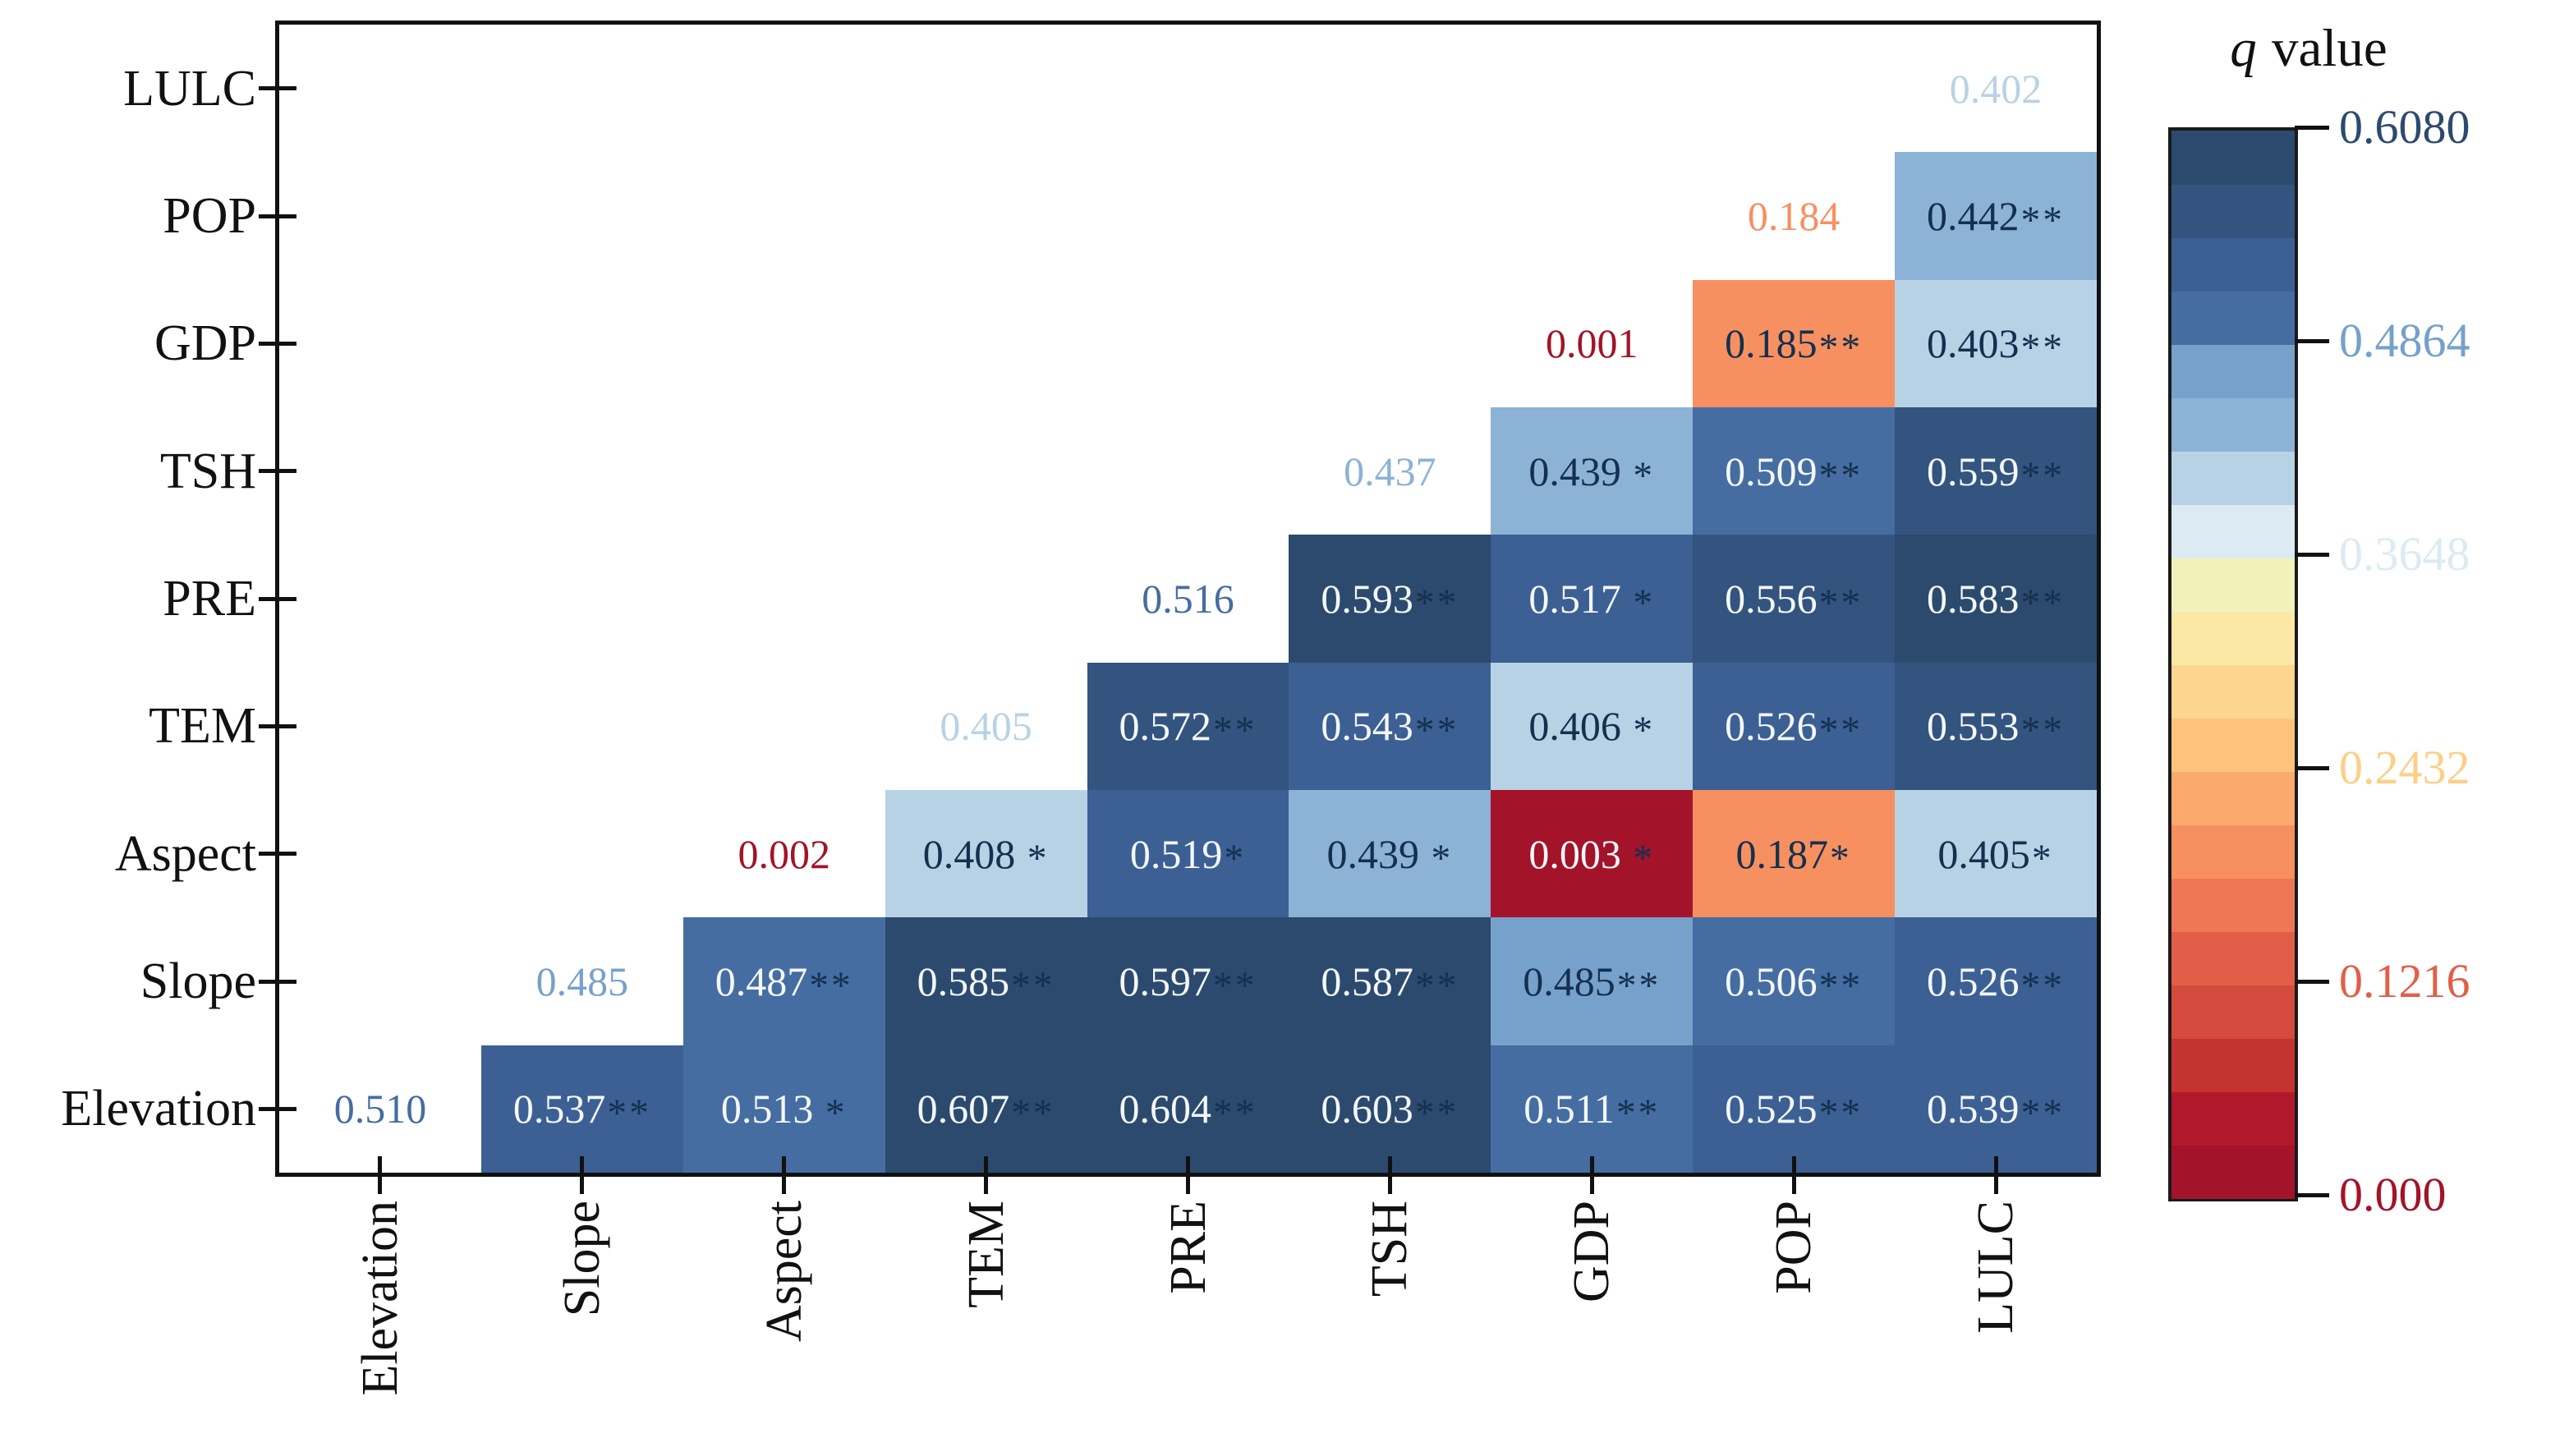  Describe the element at coordinates (581, 1109) in the screenshot. I see `cell-Elevation-Slope: 0.537 **` at that location.